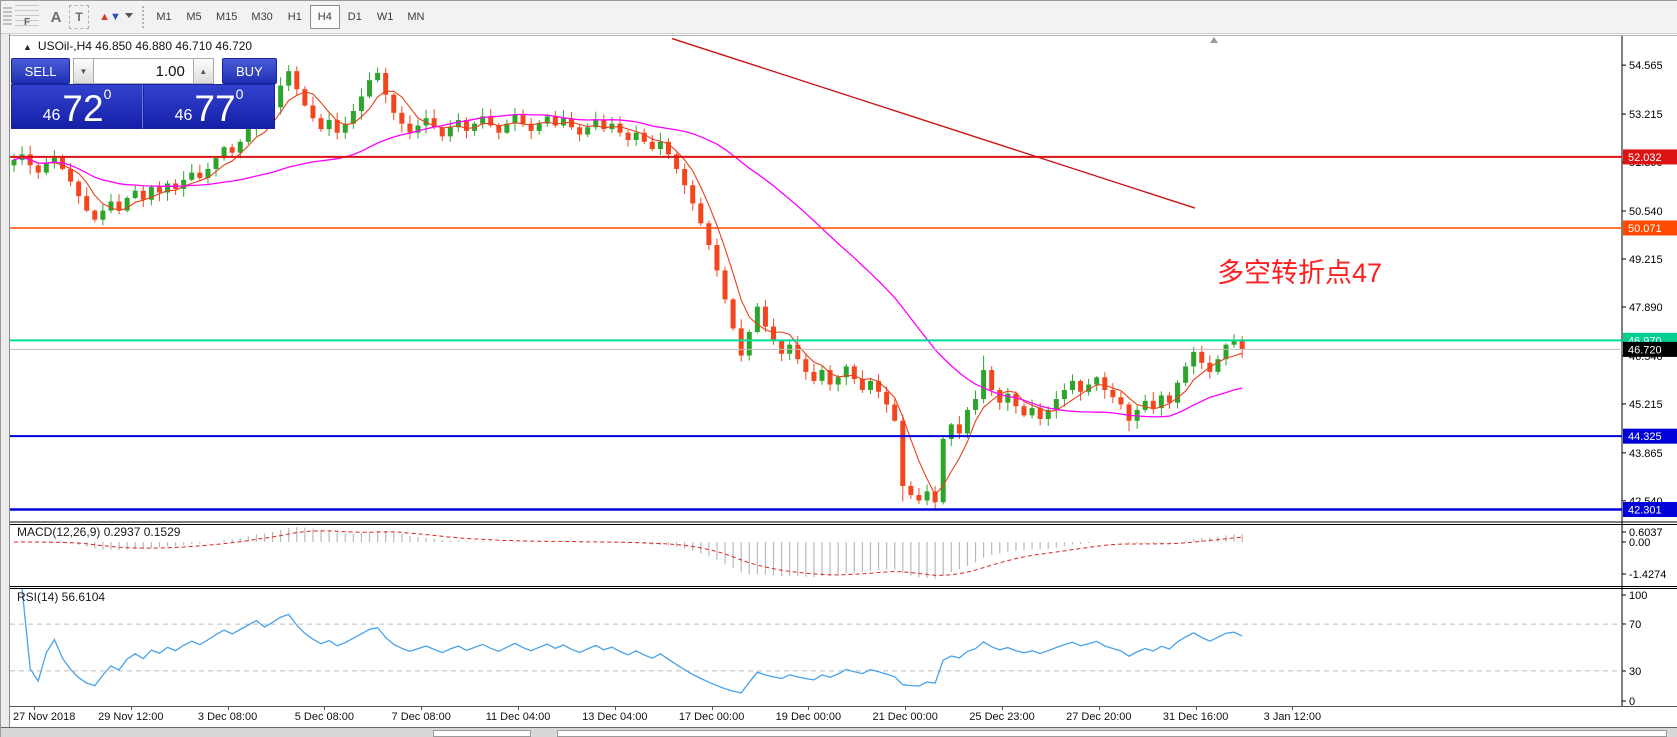 The height and width of the screenshot is (737, 1677). I want to click on sell-button: SELL, so click(41, 71).